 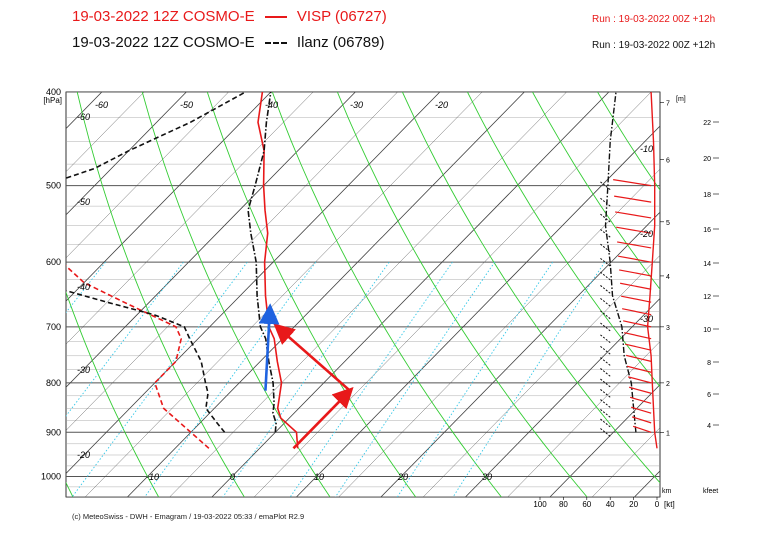 I want to click on series-visp-dewpoint, so click(x=138, y=356).